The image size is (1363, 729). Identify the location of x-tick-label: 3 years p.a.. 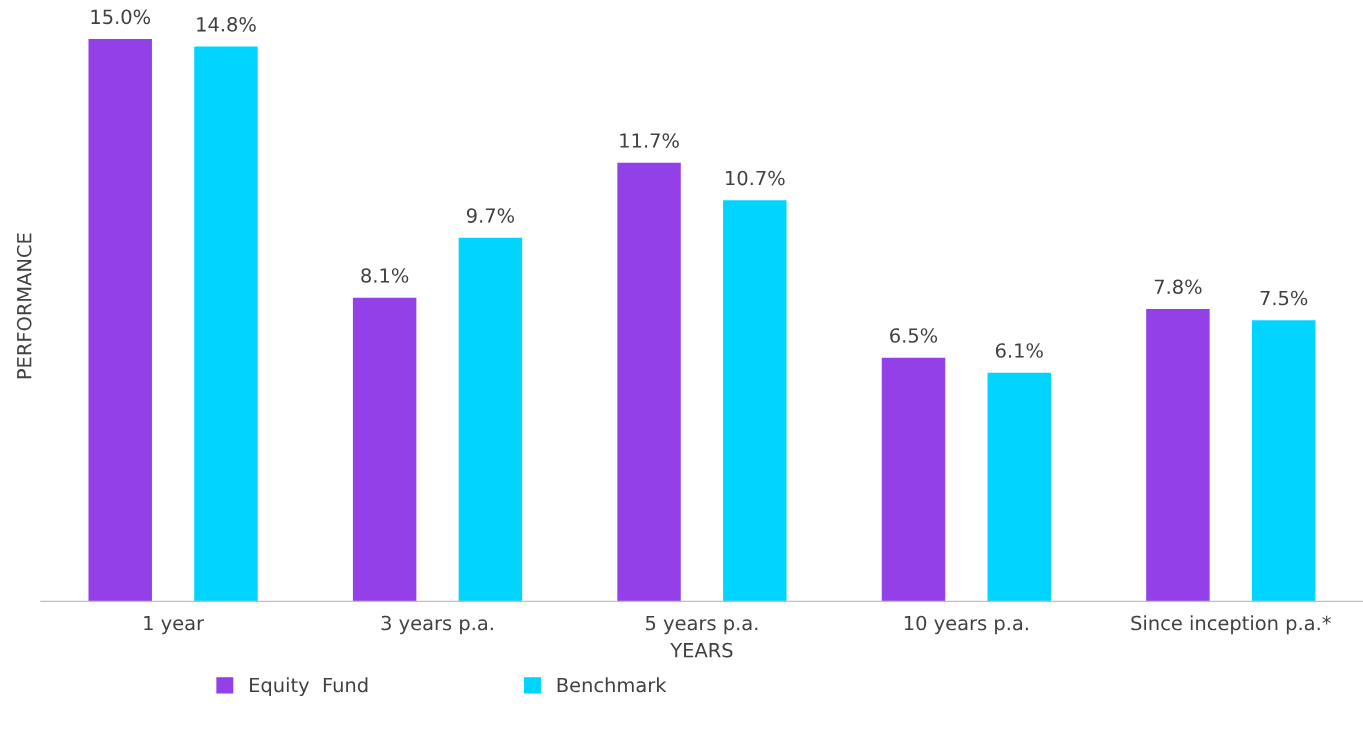
(437, 625).